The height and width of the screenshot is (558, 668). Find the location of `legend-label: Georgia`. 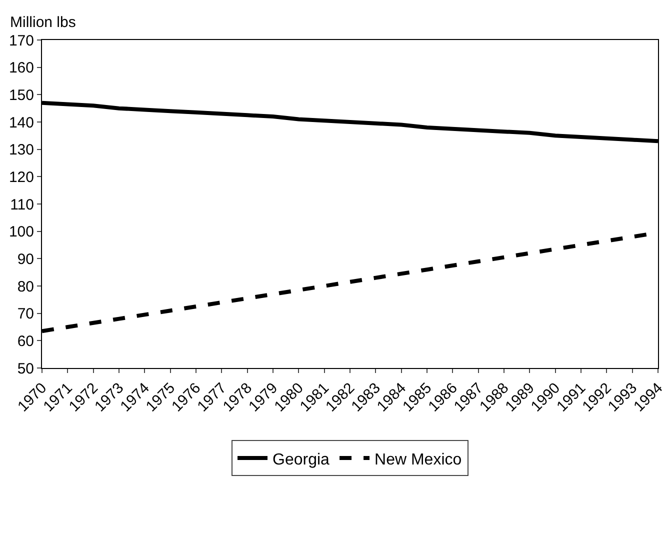

legend-label: Georgia is located at coordinates (301, 459).